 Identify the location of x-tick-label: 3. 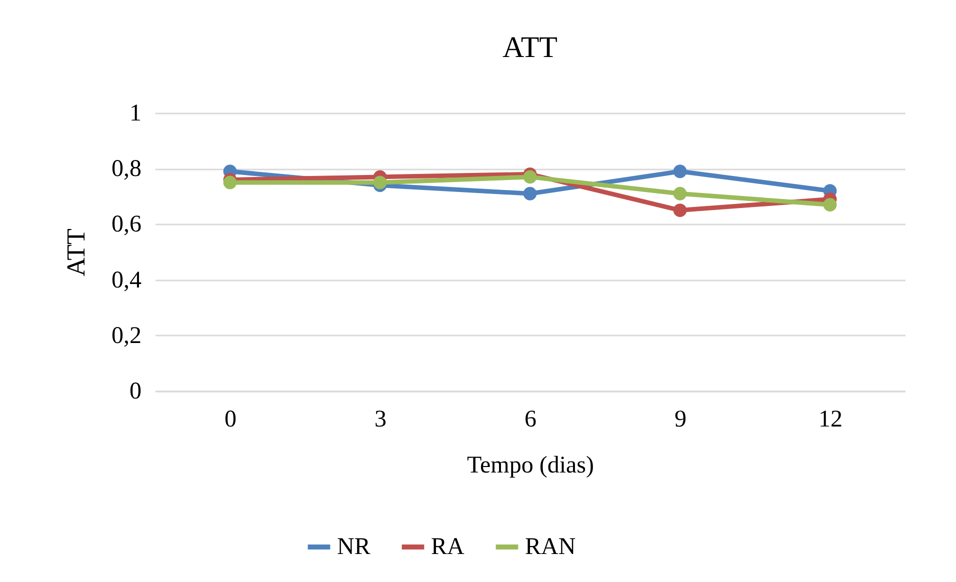
(380, 419).